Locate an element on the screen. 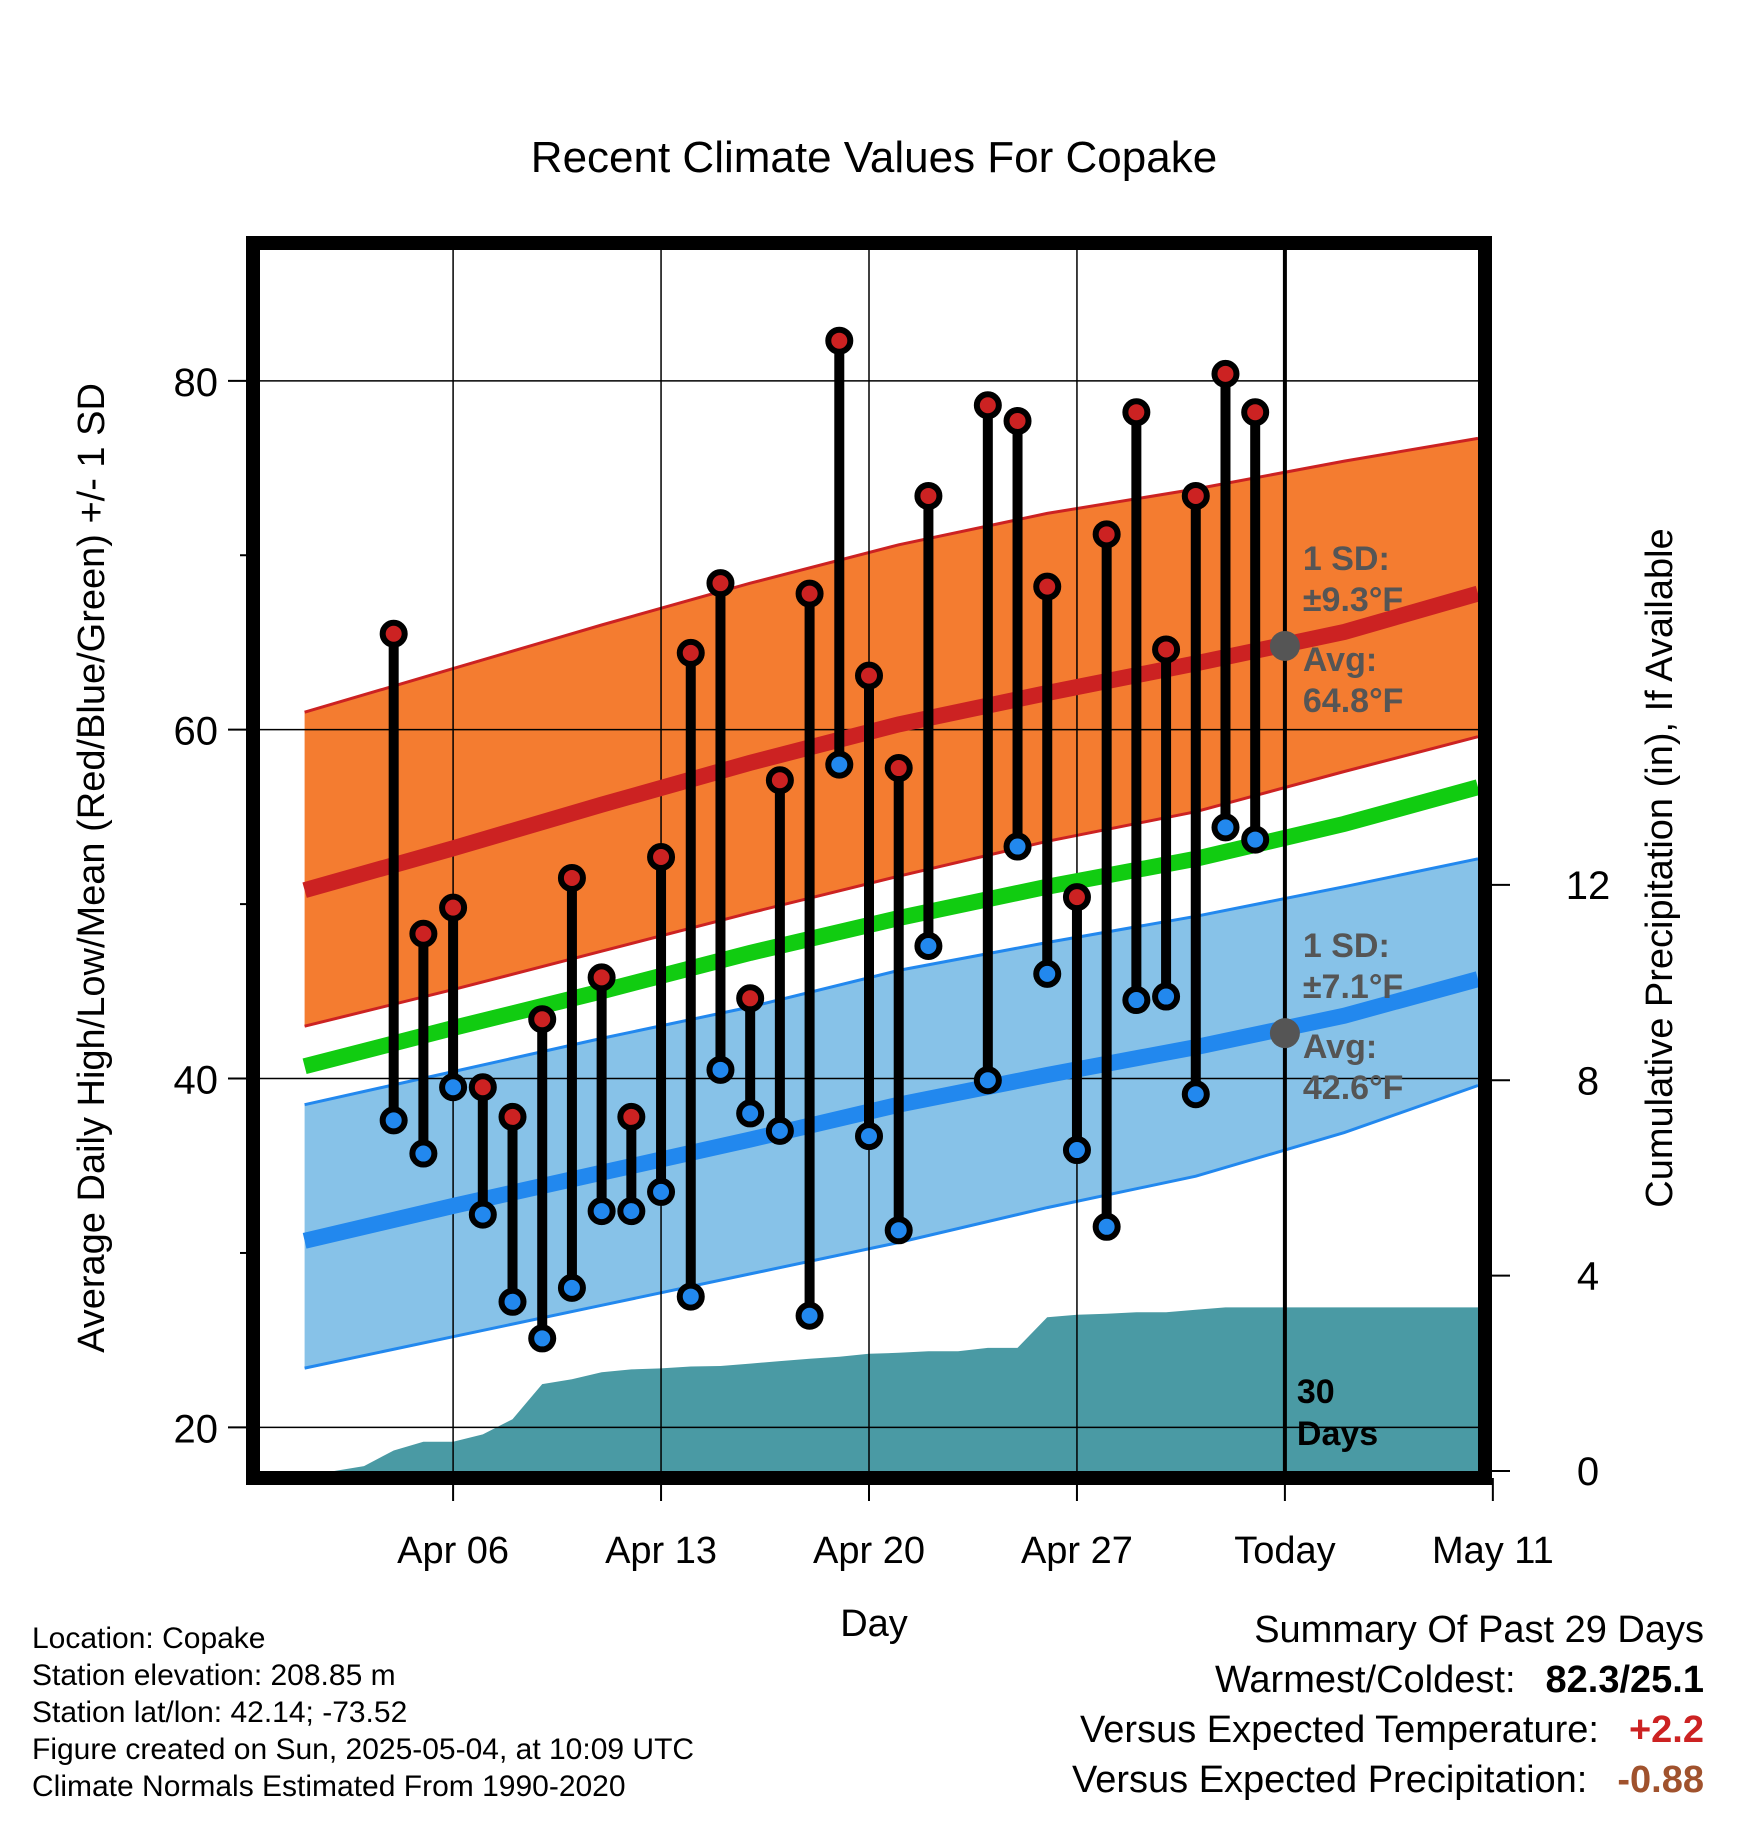 The height and width of the screenshot is (1828, 1748). summary-title: Summary Of Past 29 Days is located at coordinates (1479, 1630).